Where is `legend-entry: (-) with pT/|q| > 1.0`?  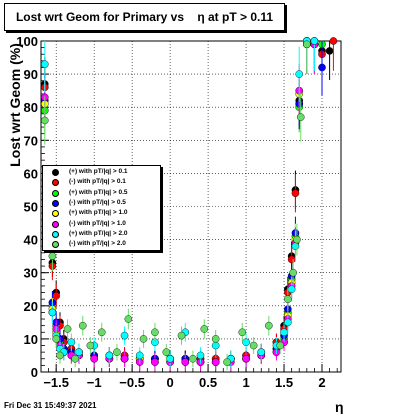
legend-entry: (-) with pT/|q| > 1.0 is located at coordinates (101, 224).